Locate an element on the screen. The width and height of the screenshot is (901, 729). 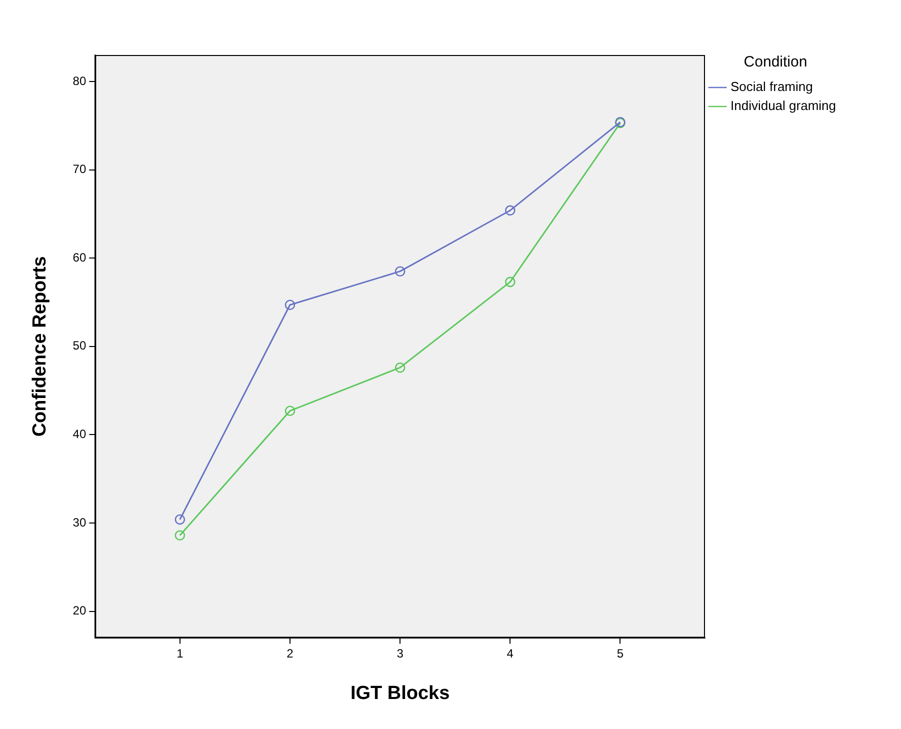
y-tick-label: 30 is located at coordinates (79, 522).